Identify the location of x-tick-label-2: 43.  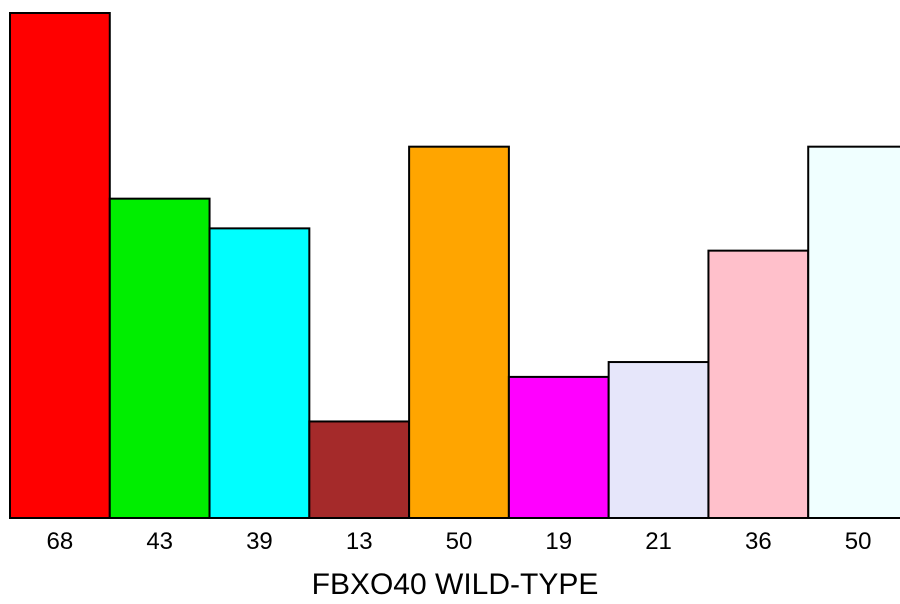
(159, 541).